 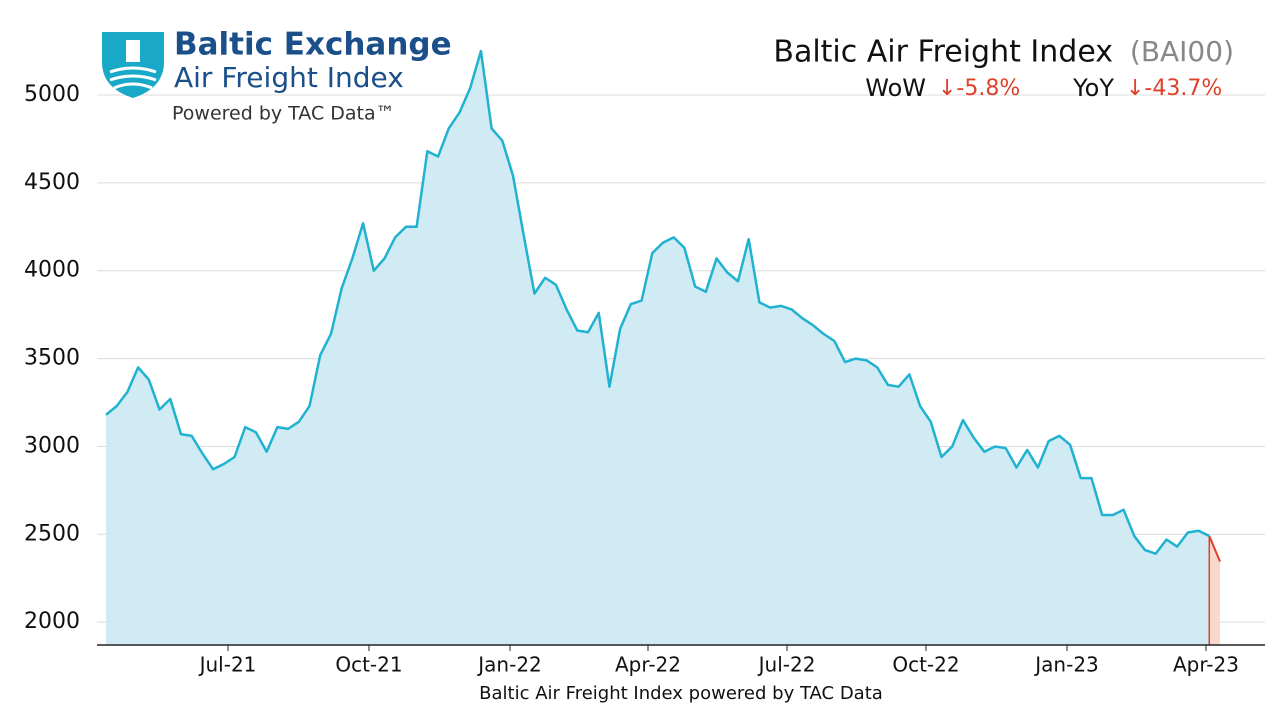 I want to click on wow-value: ↓-5.8%, so click(x=979, y=88).